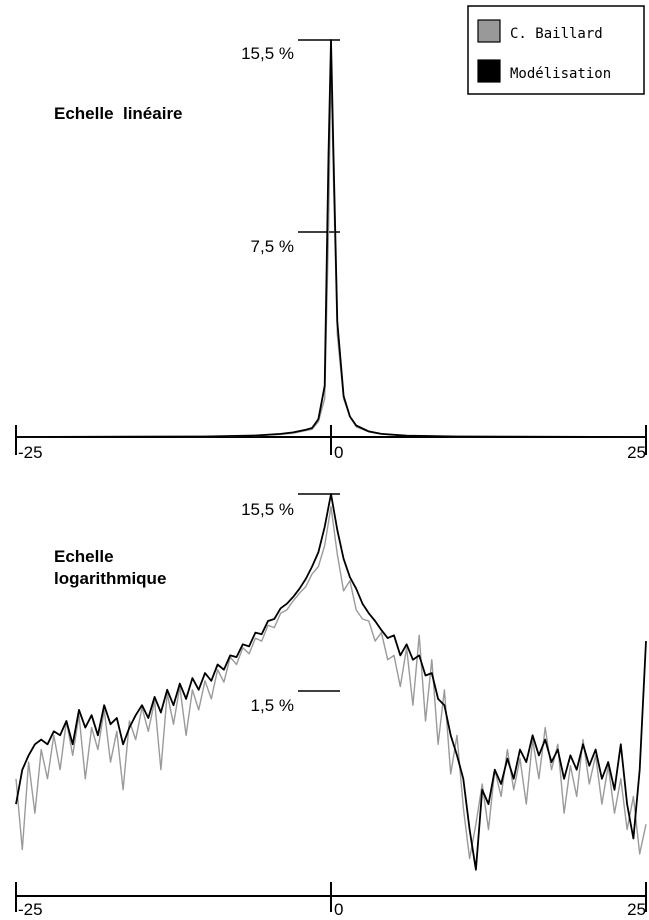  I want to click on y-tick-label-mid: 1,5 %, so click(272, 705).